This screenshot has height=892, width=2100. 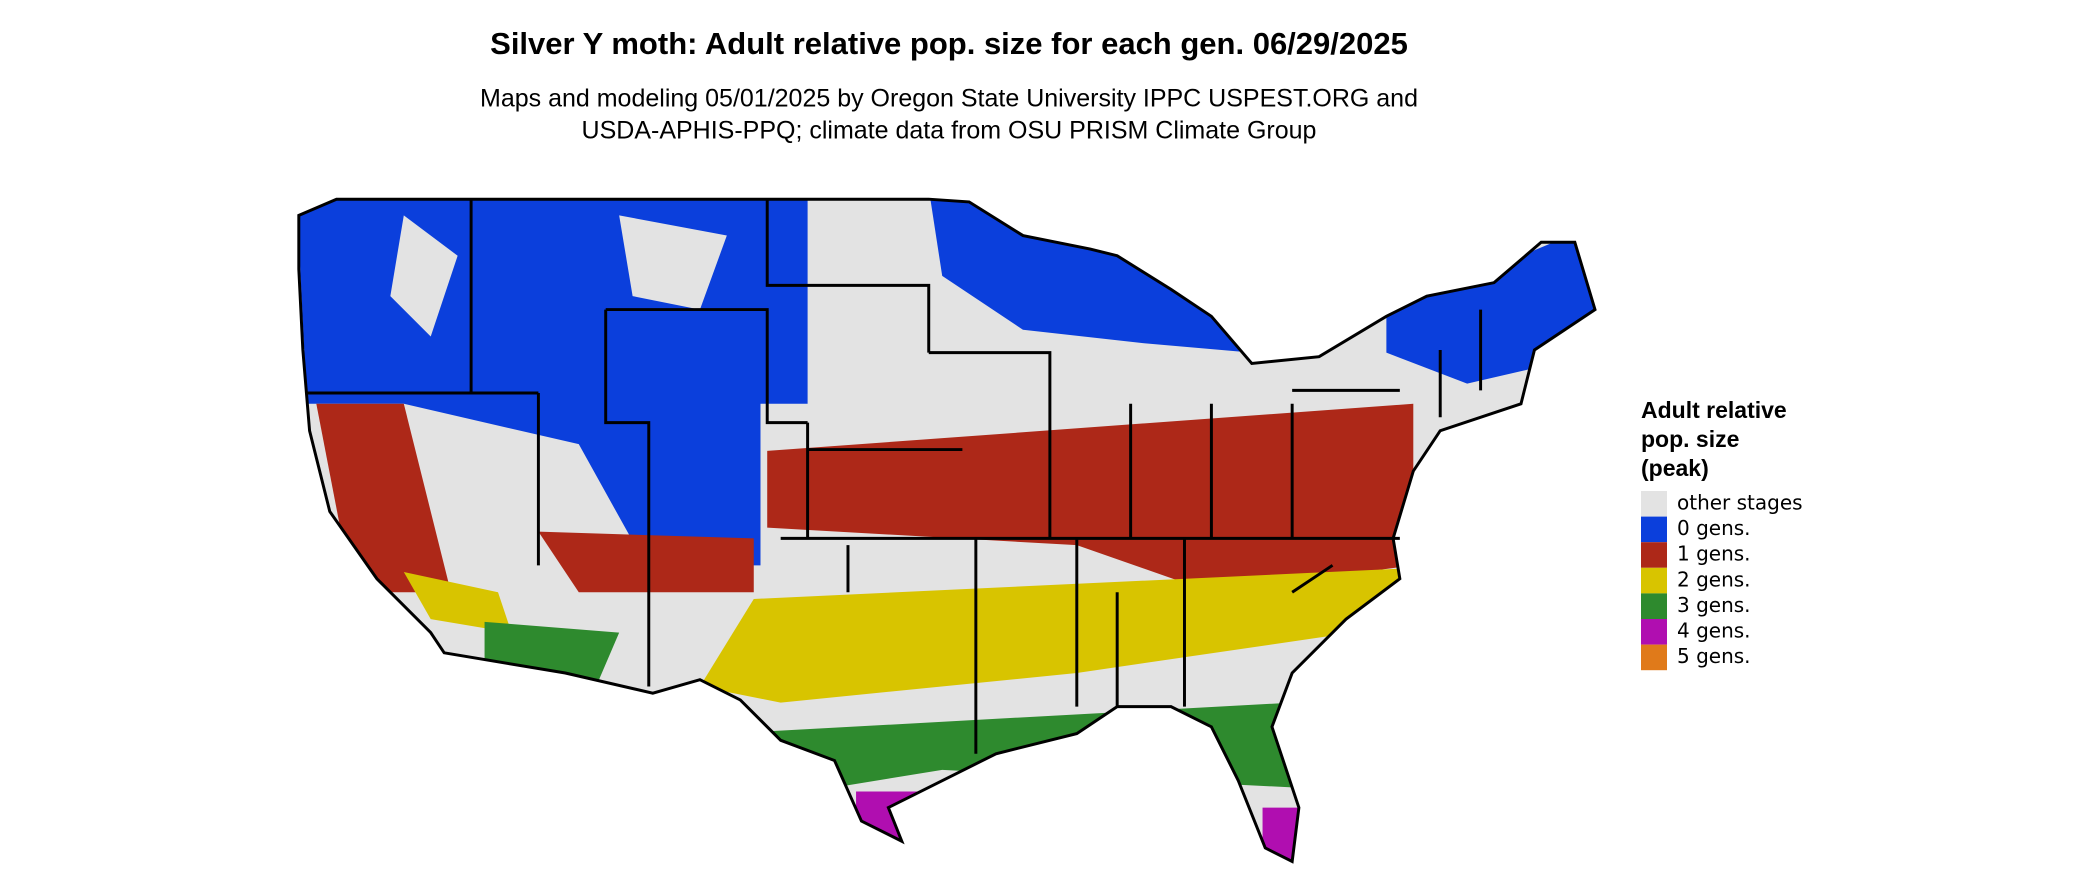 I want to click on legend-label: 5 gens., so click(x=1714, y=656).